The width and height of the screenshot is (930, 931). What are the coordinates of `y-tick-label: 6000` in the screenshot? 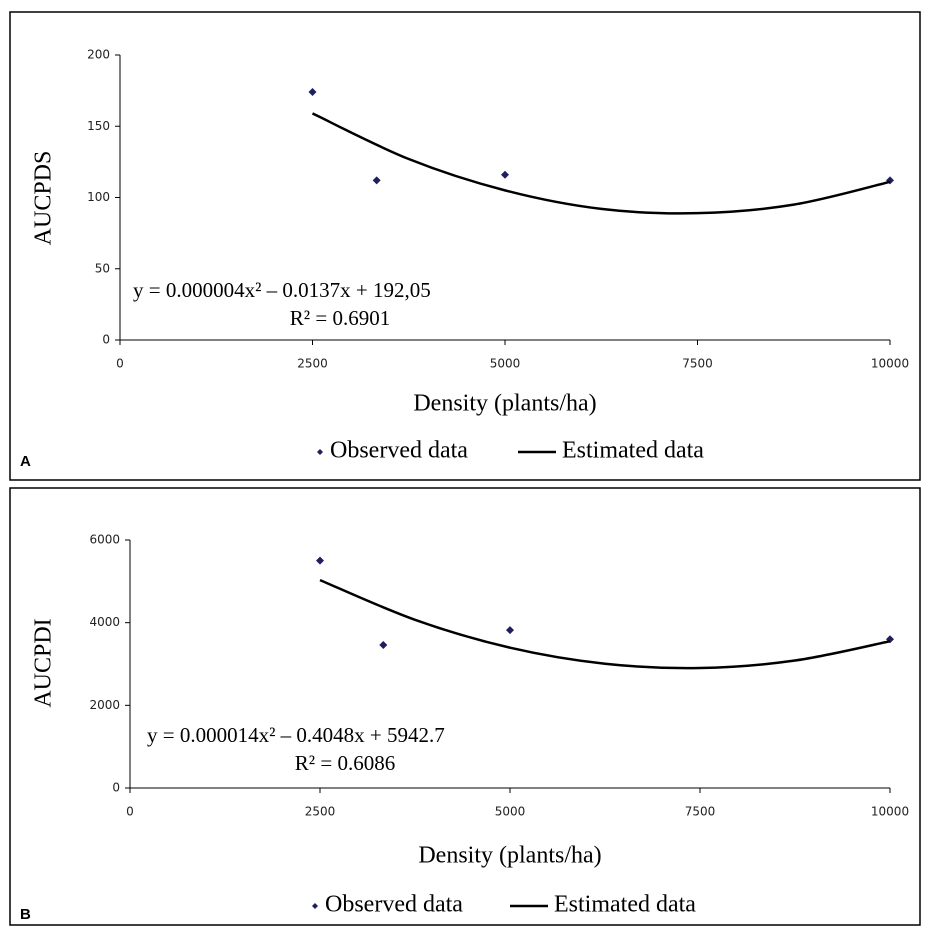 It's located at (104, 540).